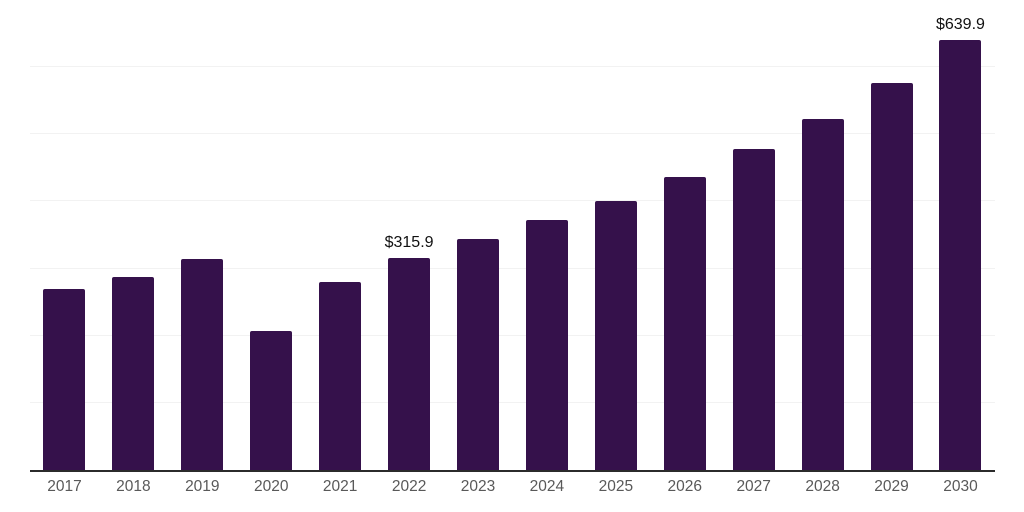  What do you see at coordinates (822, 294) in the screenshot?
I see `bar-2028` at bounding box center [822, 294].